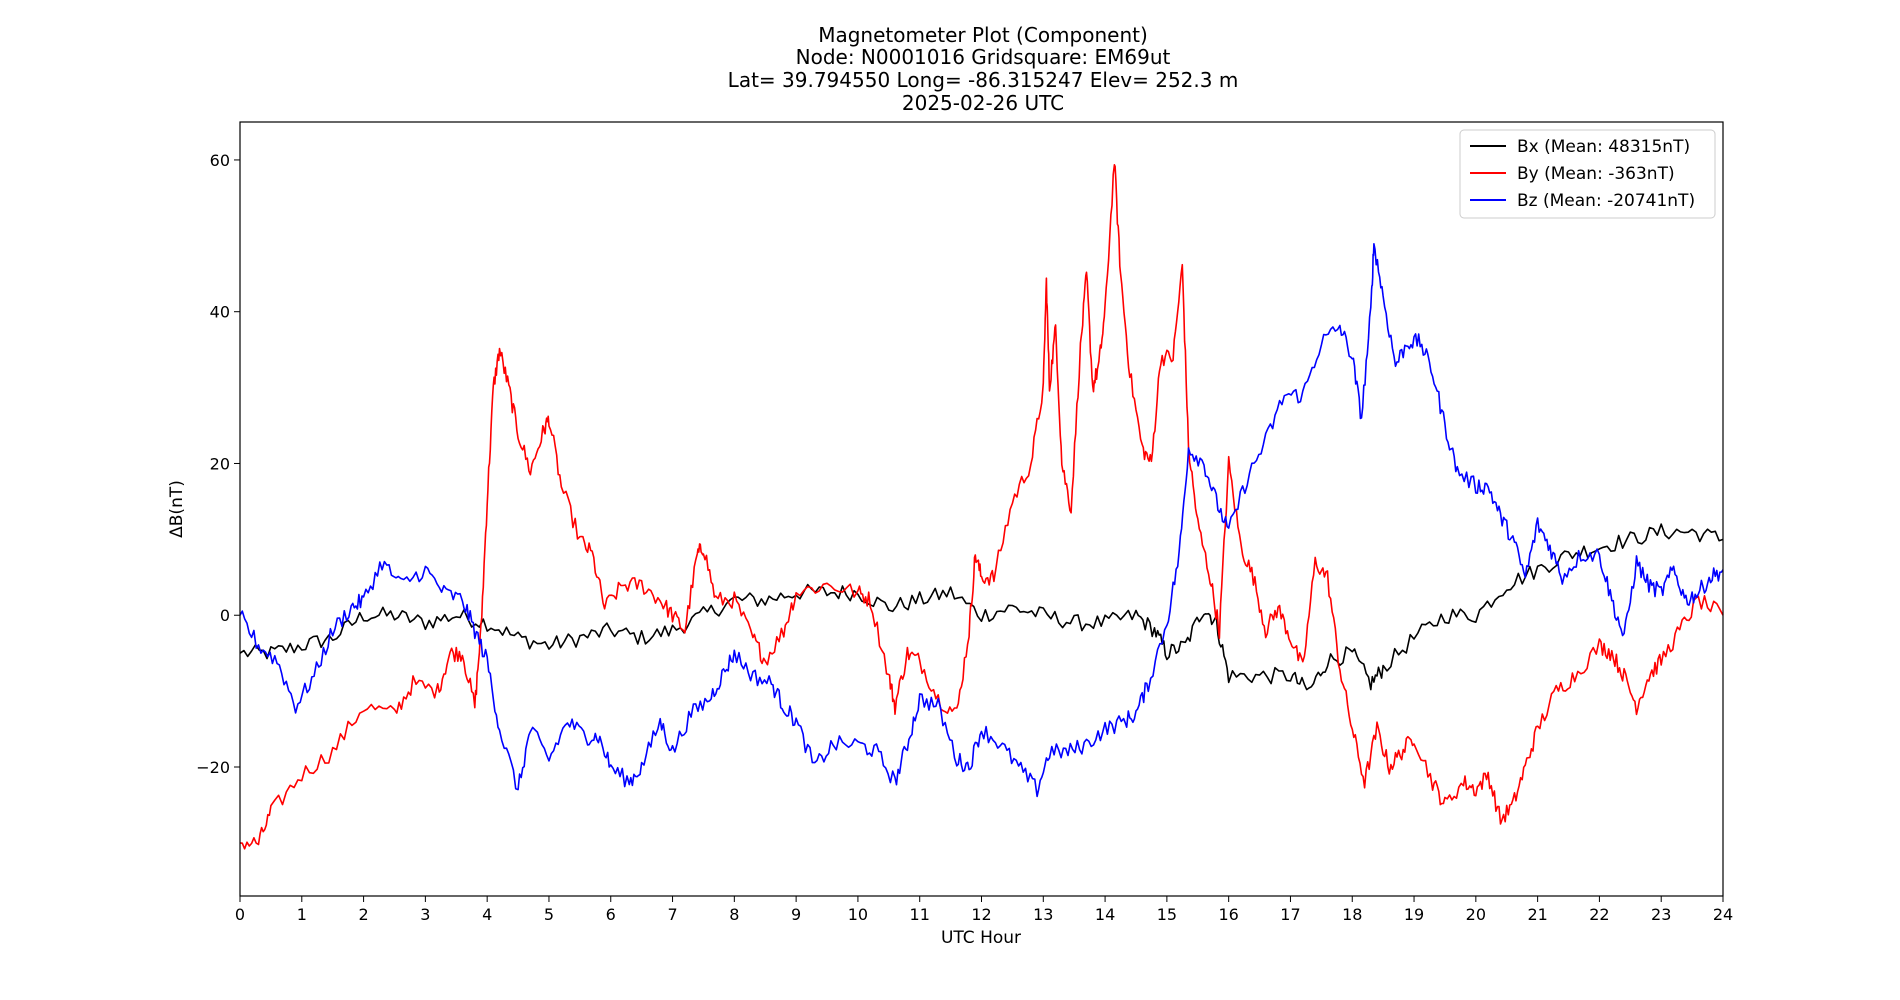 This screenshot has width=1900, height=1000. I want to click on x-tick-label: 7, so click(672, 914).